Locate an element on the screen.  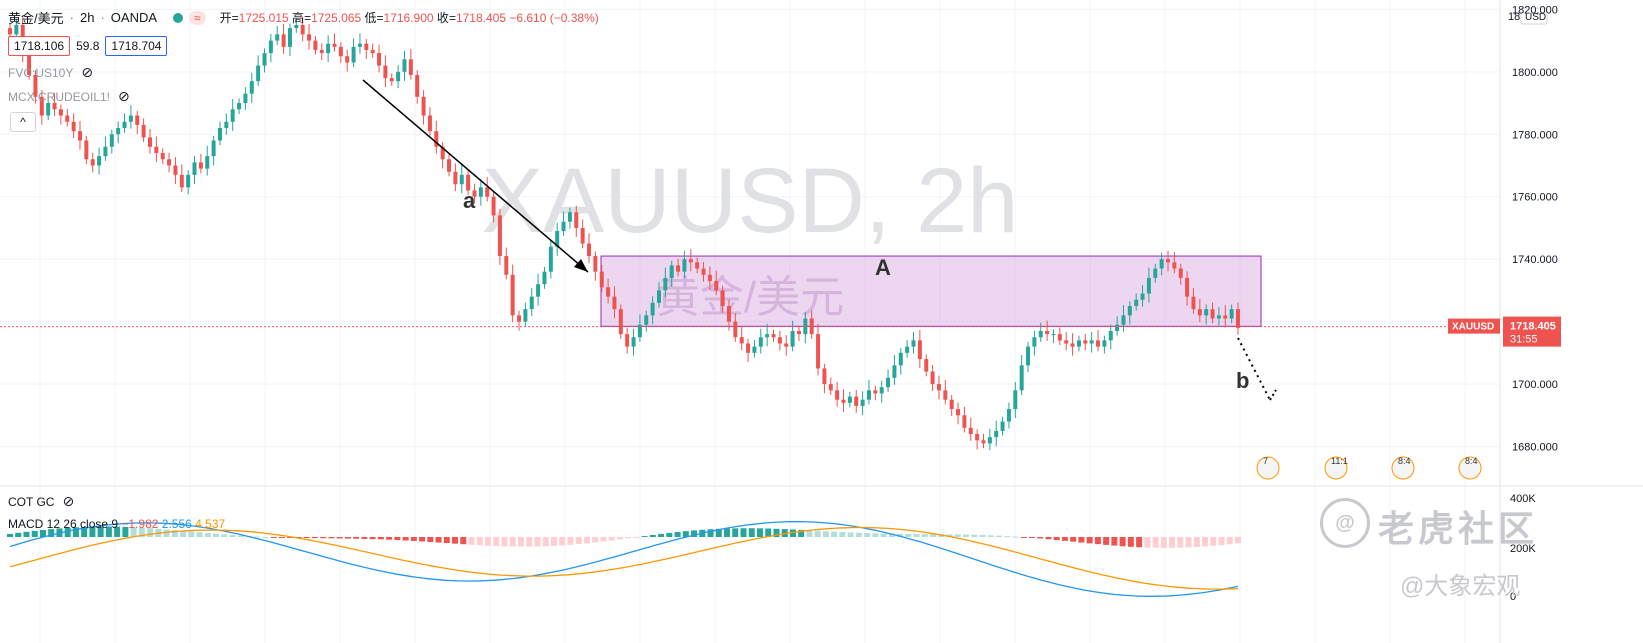
price-tick-label: 1760.000 is located at coordinates (1535, 198).